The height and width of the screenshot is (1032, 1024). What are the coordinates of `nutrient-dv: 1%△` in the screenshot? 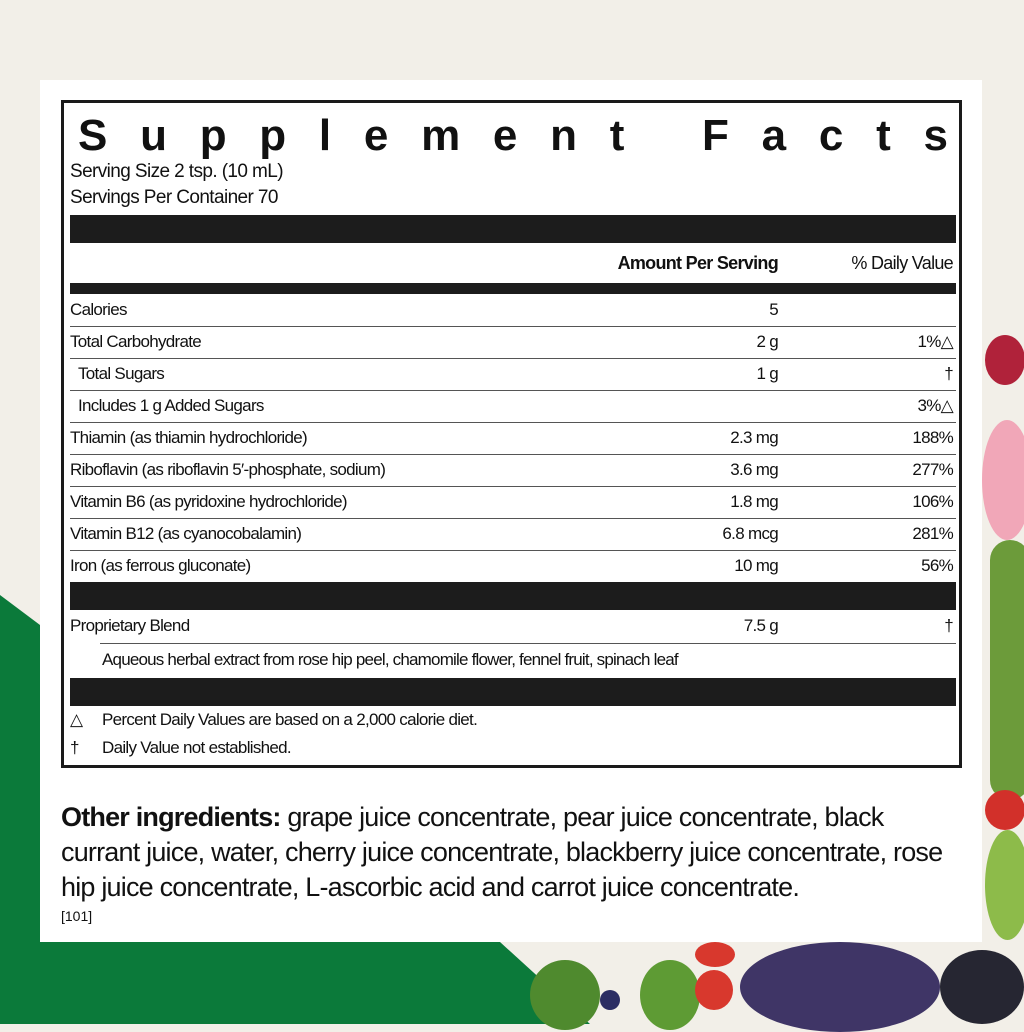 It's located at (935, 341).